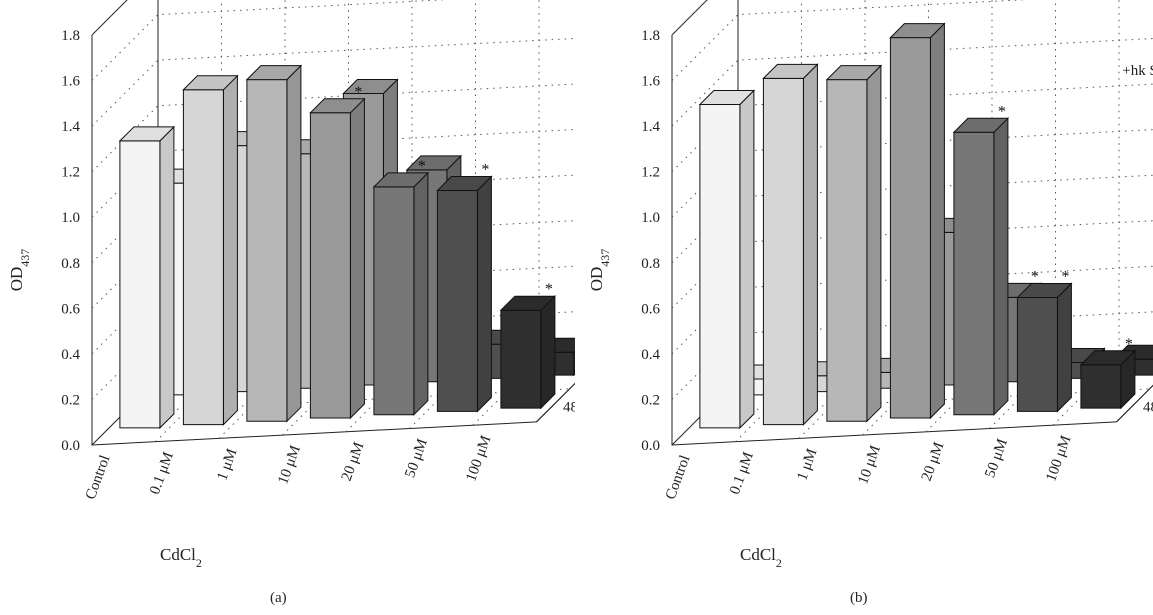  What do you see at coordinates (478, 458) in the screenshot?
I see `x-tick-label: 100 μM` at bounding box center [478, 458].